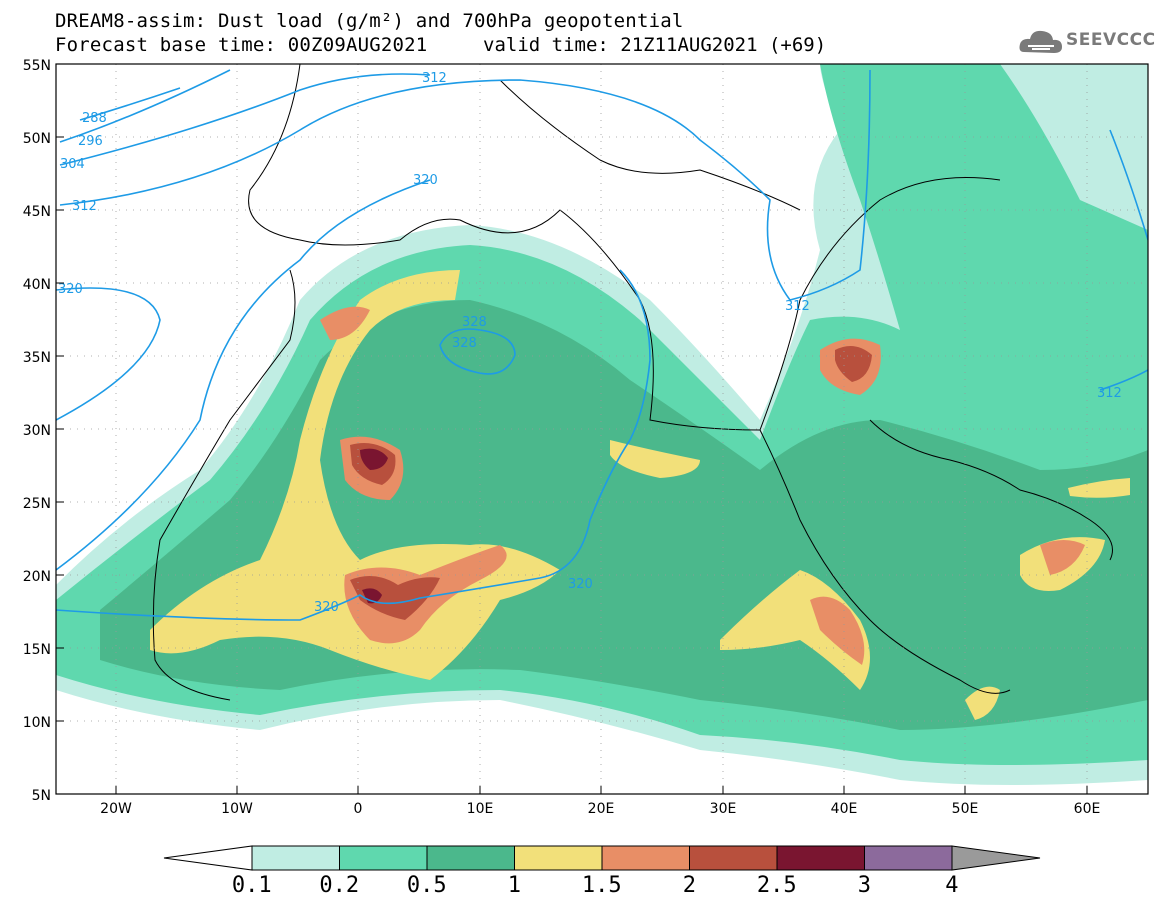  I want to click on lat-label: 45N, so click(37, 212).